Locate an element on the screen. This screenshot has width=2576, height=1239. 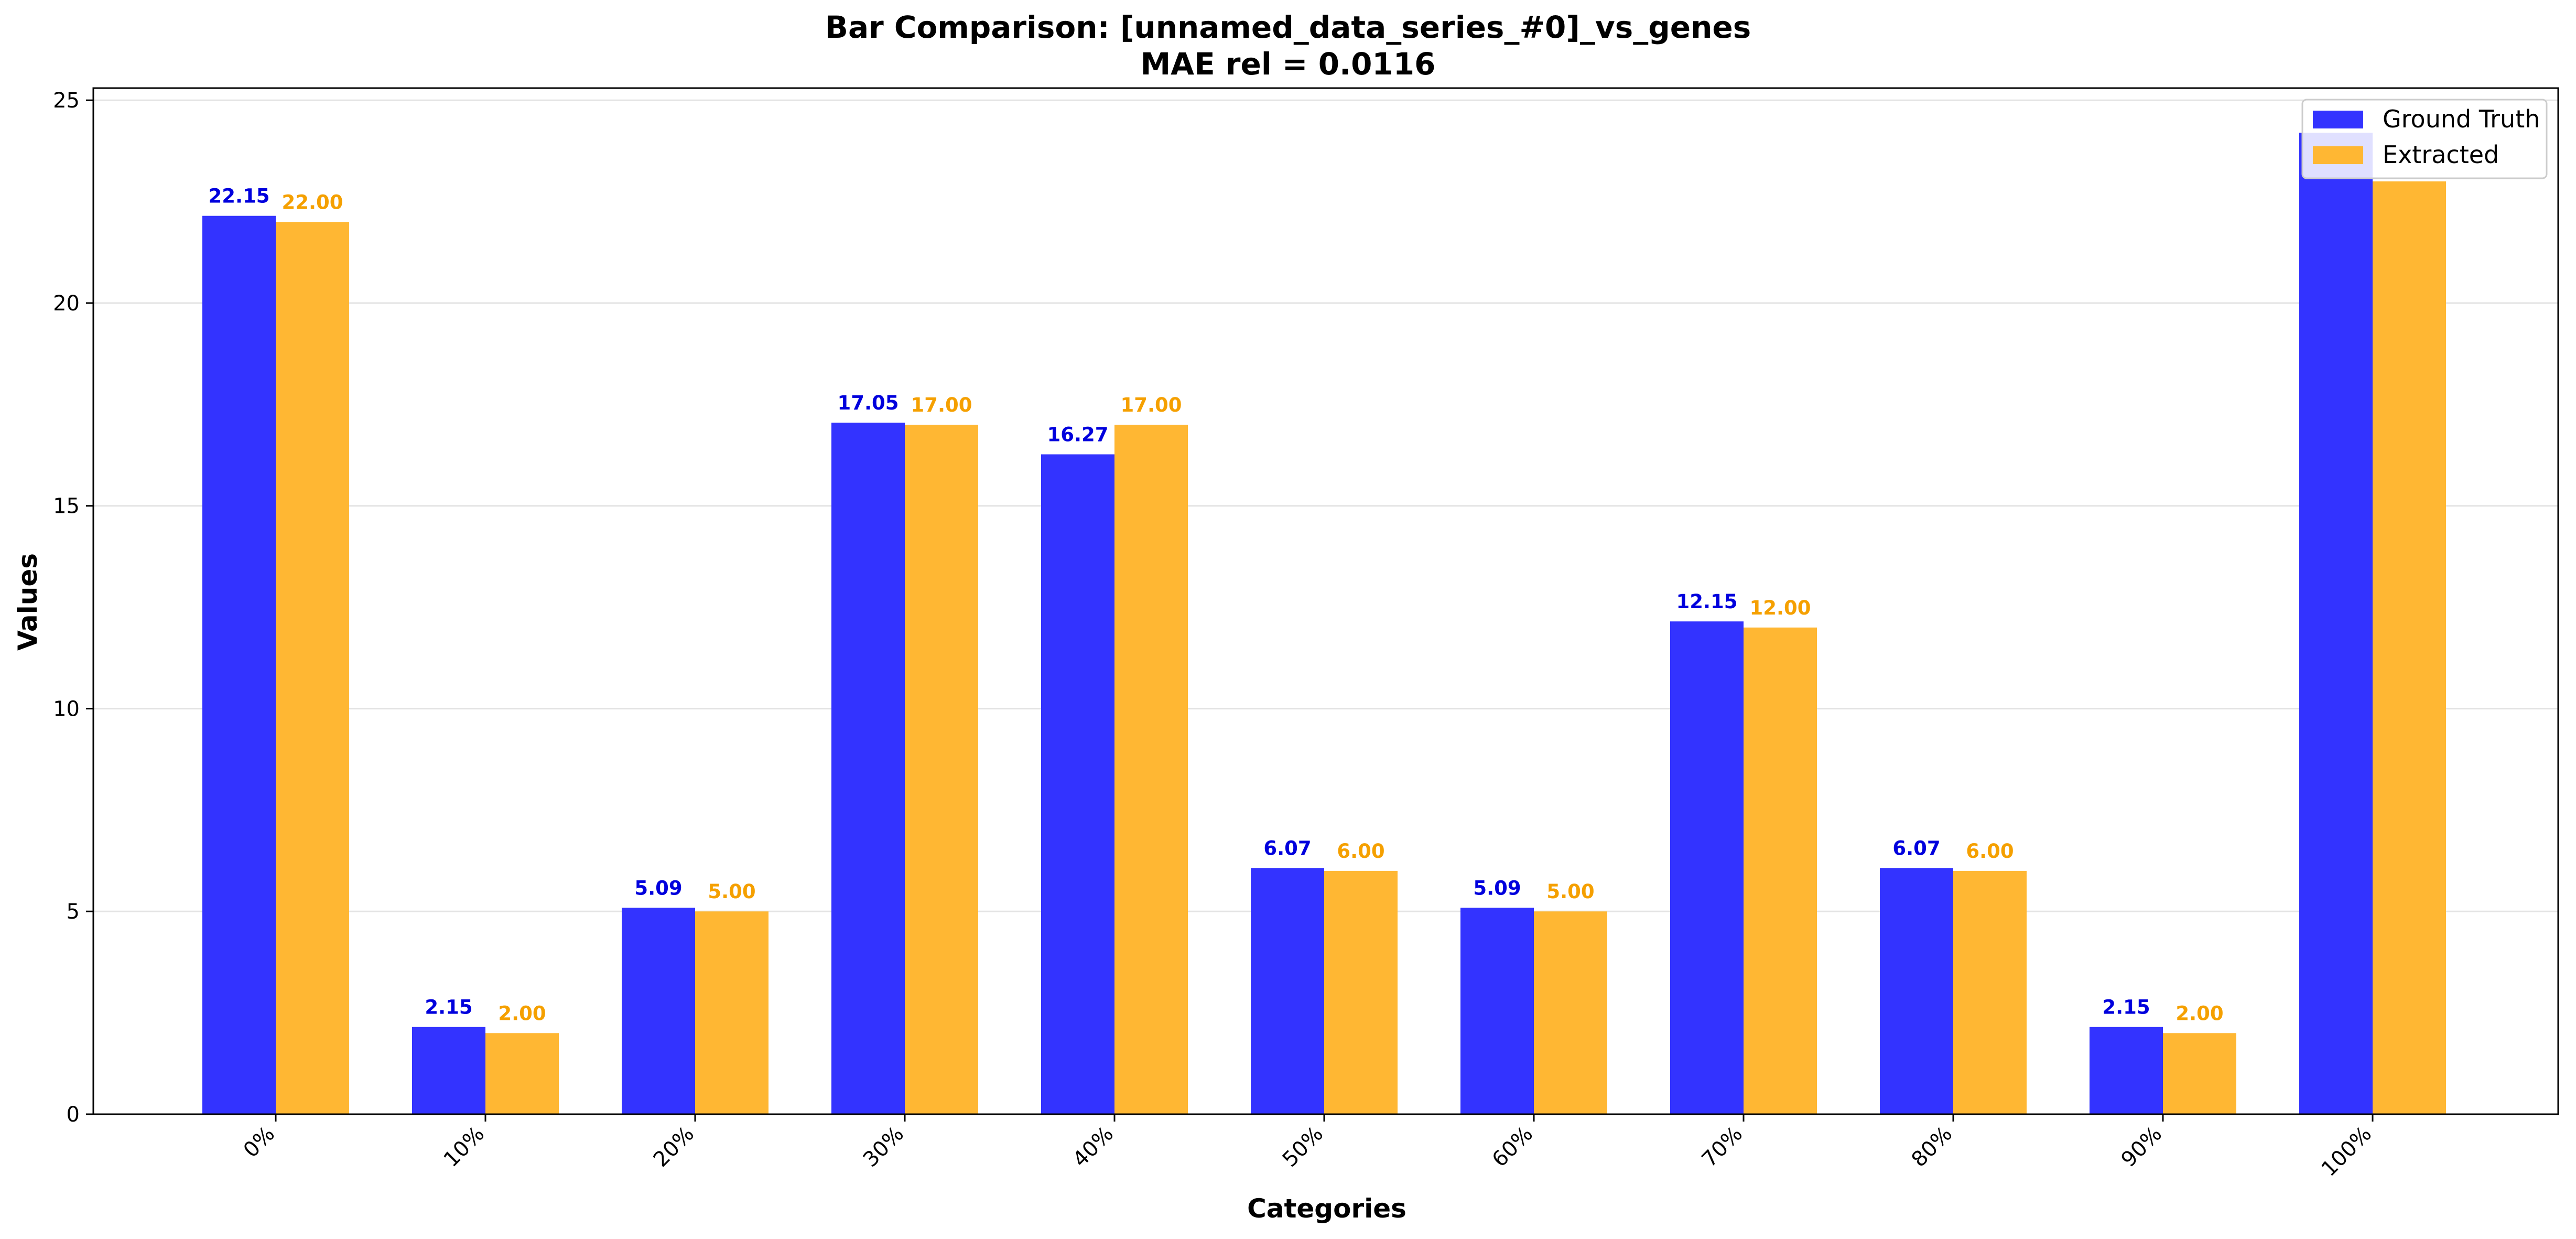
legend-label-ground-truth: Ground Truth is located at coordinates (2461, 119).